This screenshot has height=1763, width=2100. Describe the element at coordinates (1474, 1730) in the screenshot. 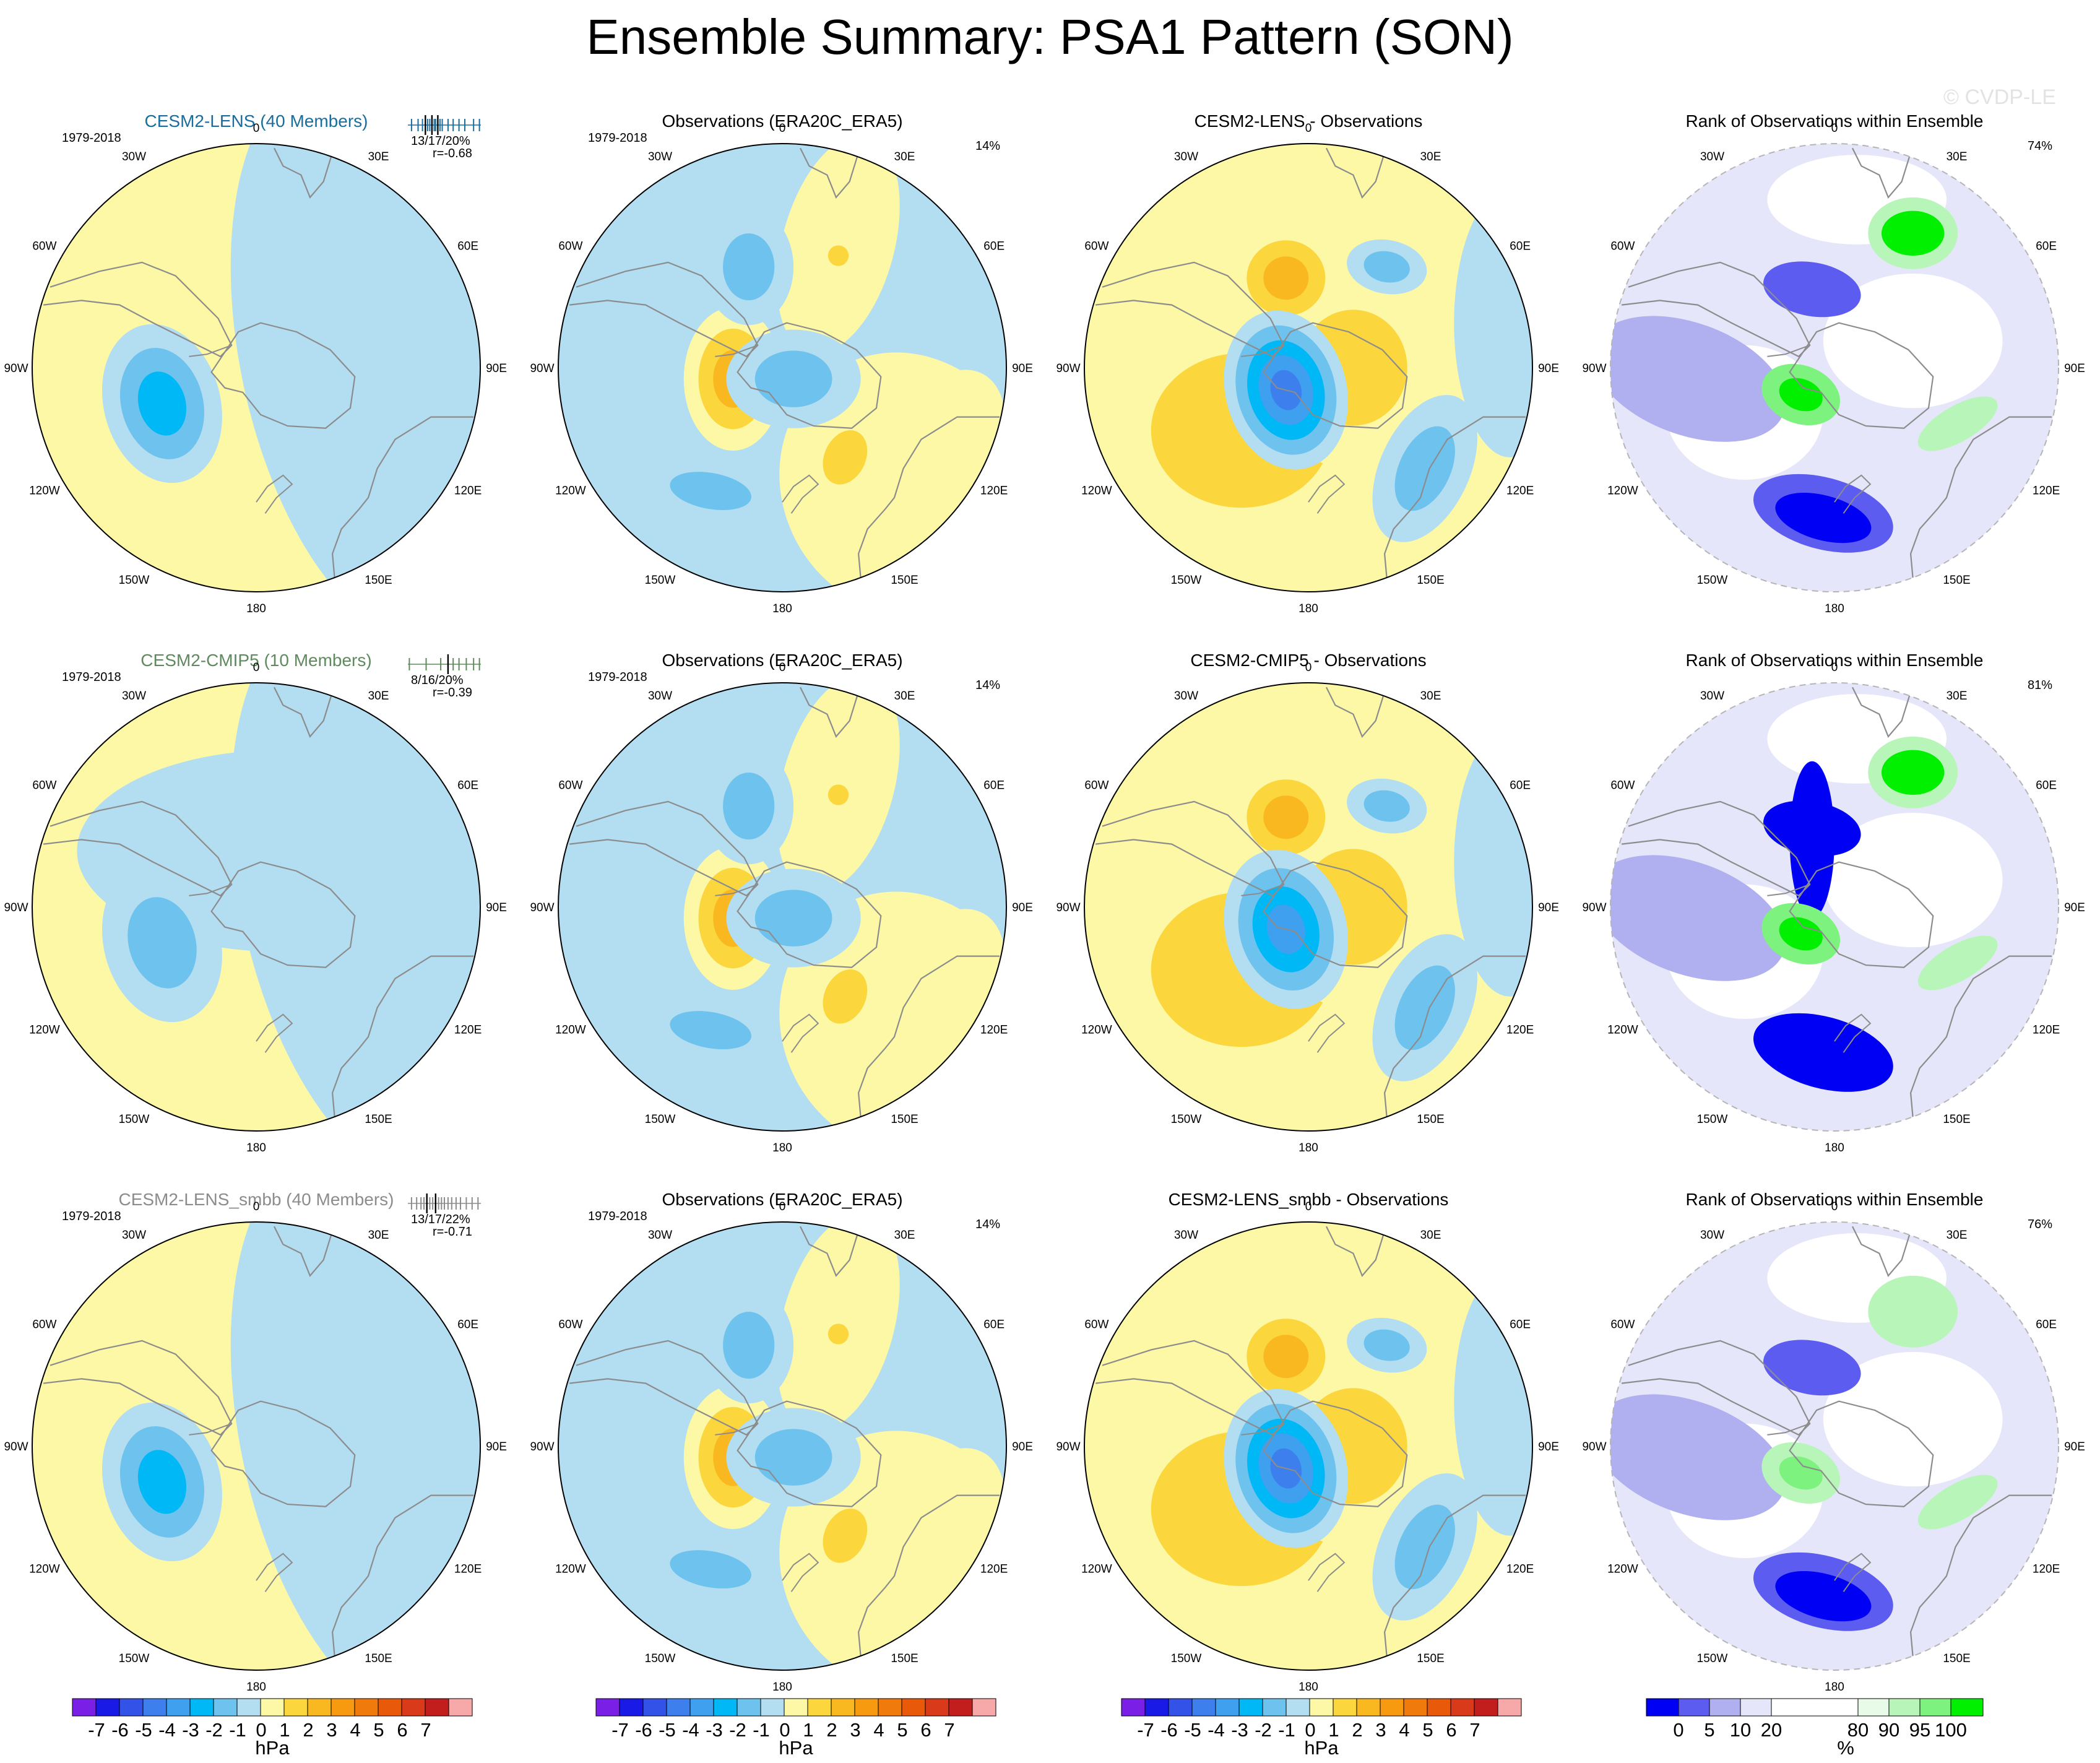

I see `colorbar-tick: 7` at that location.